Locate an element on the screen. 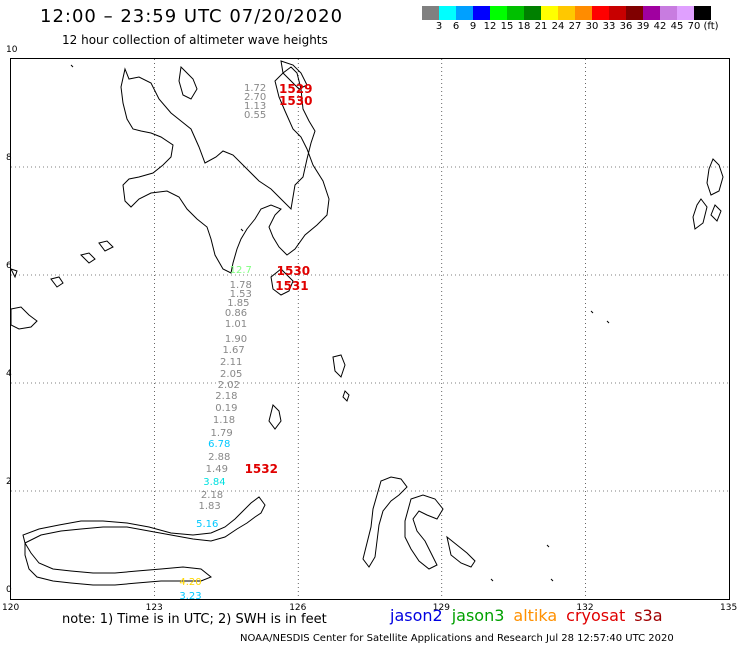 This screenshot has width=740, height=650. wave-height-label: 3.84 is located at coordinates (214, 483).